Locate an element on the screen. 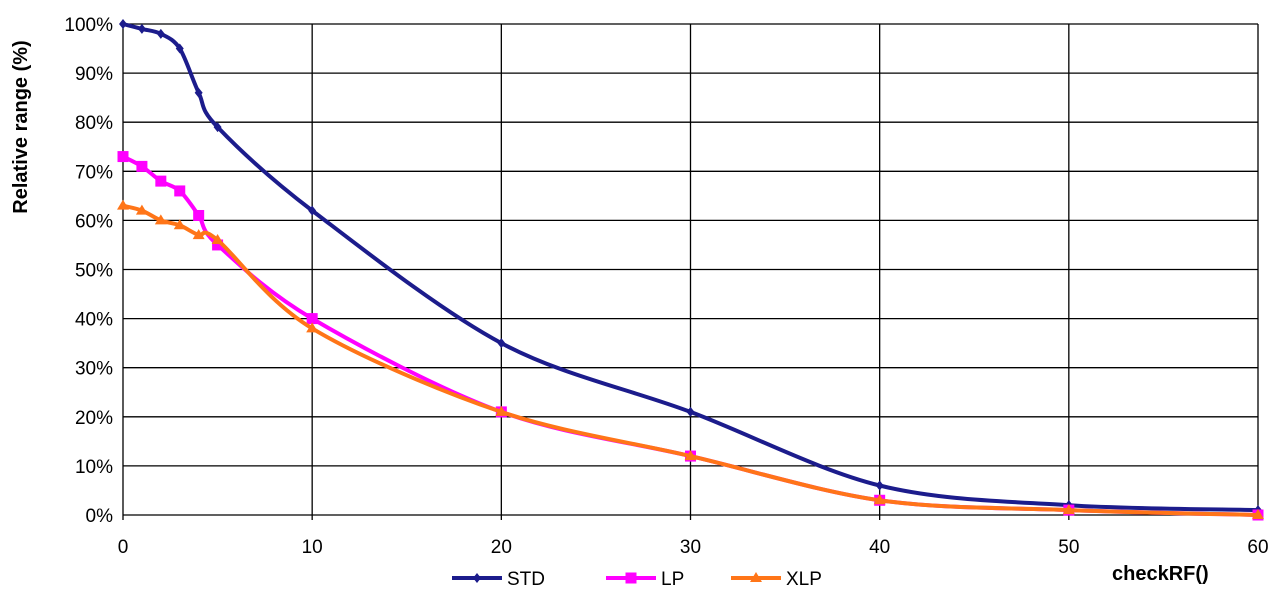  y-tick-label: 100% is located at coordinates (88, 25).